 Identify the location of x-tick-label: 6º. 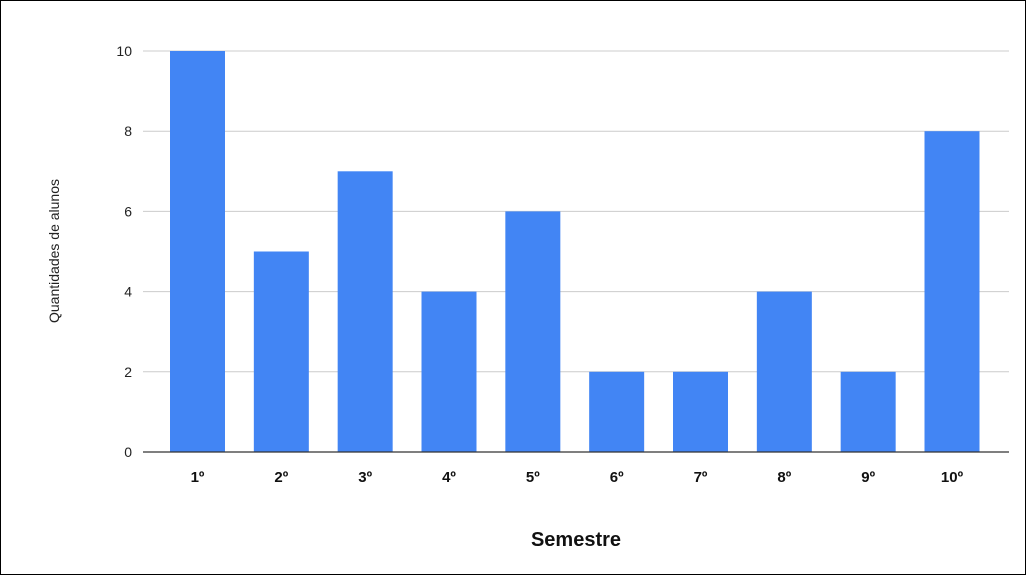
(617, 477).